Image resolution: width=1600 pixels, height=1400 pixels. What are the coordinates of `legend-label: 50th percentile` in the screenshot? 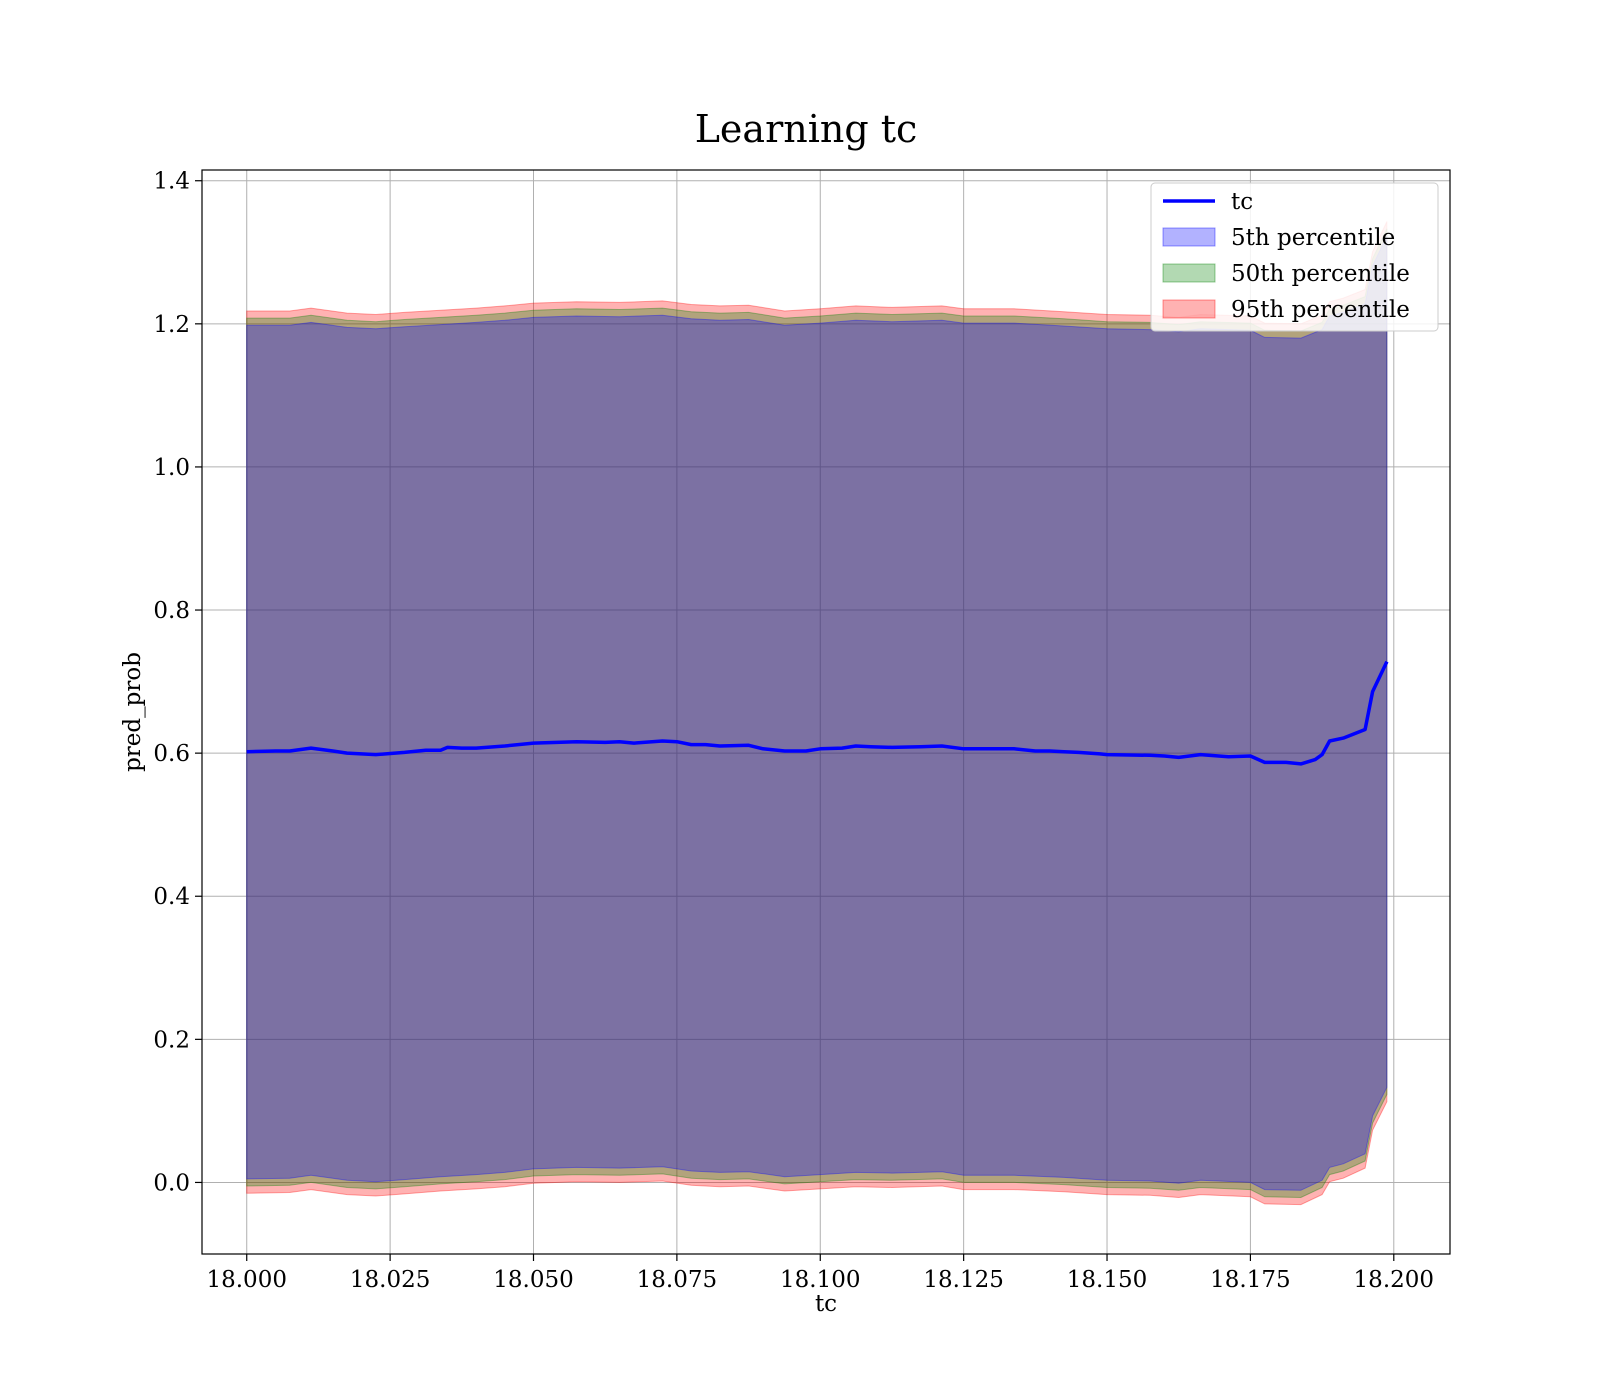 It's located at (1320, 274).